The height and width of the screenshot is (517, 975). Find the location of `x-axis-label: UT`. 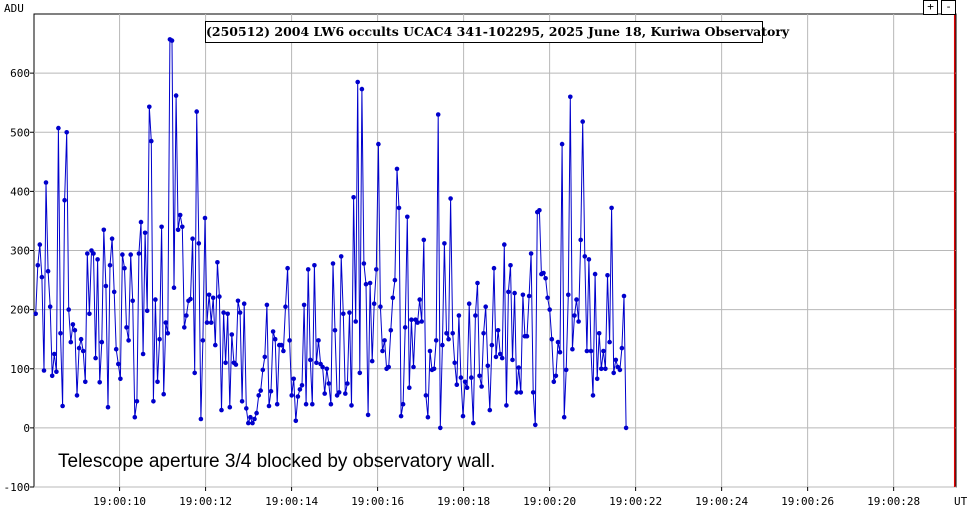

x-axis-label: UT is located at coordinates (961, 501).